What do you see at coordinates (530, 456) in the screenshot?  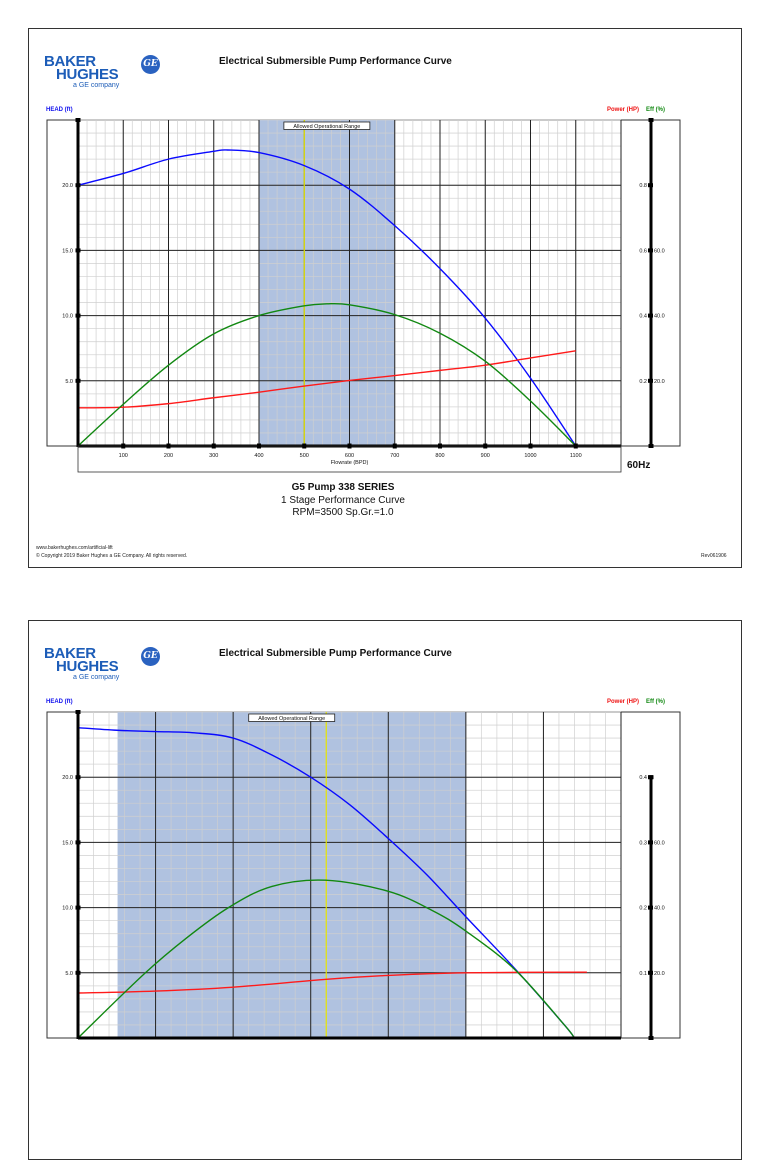 I see `flowrate-tick-label: 1000` at bounding box center [530, 456].